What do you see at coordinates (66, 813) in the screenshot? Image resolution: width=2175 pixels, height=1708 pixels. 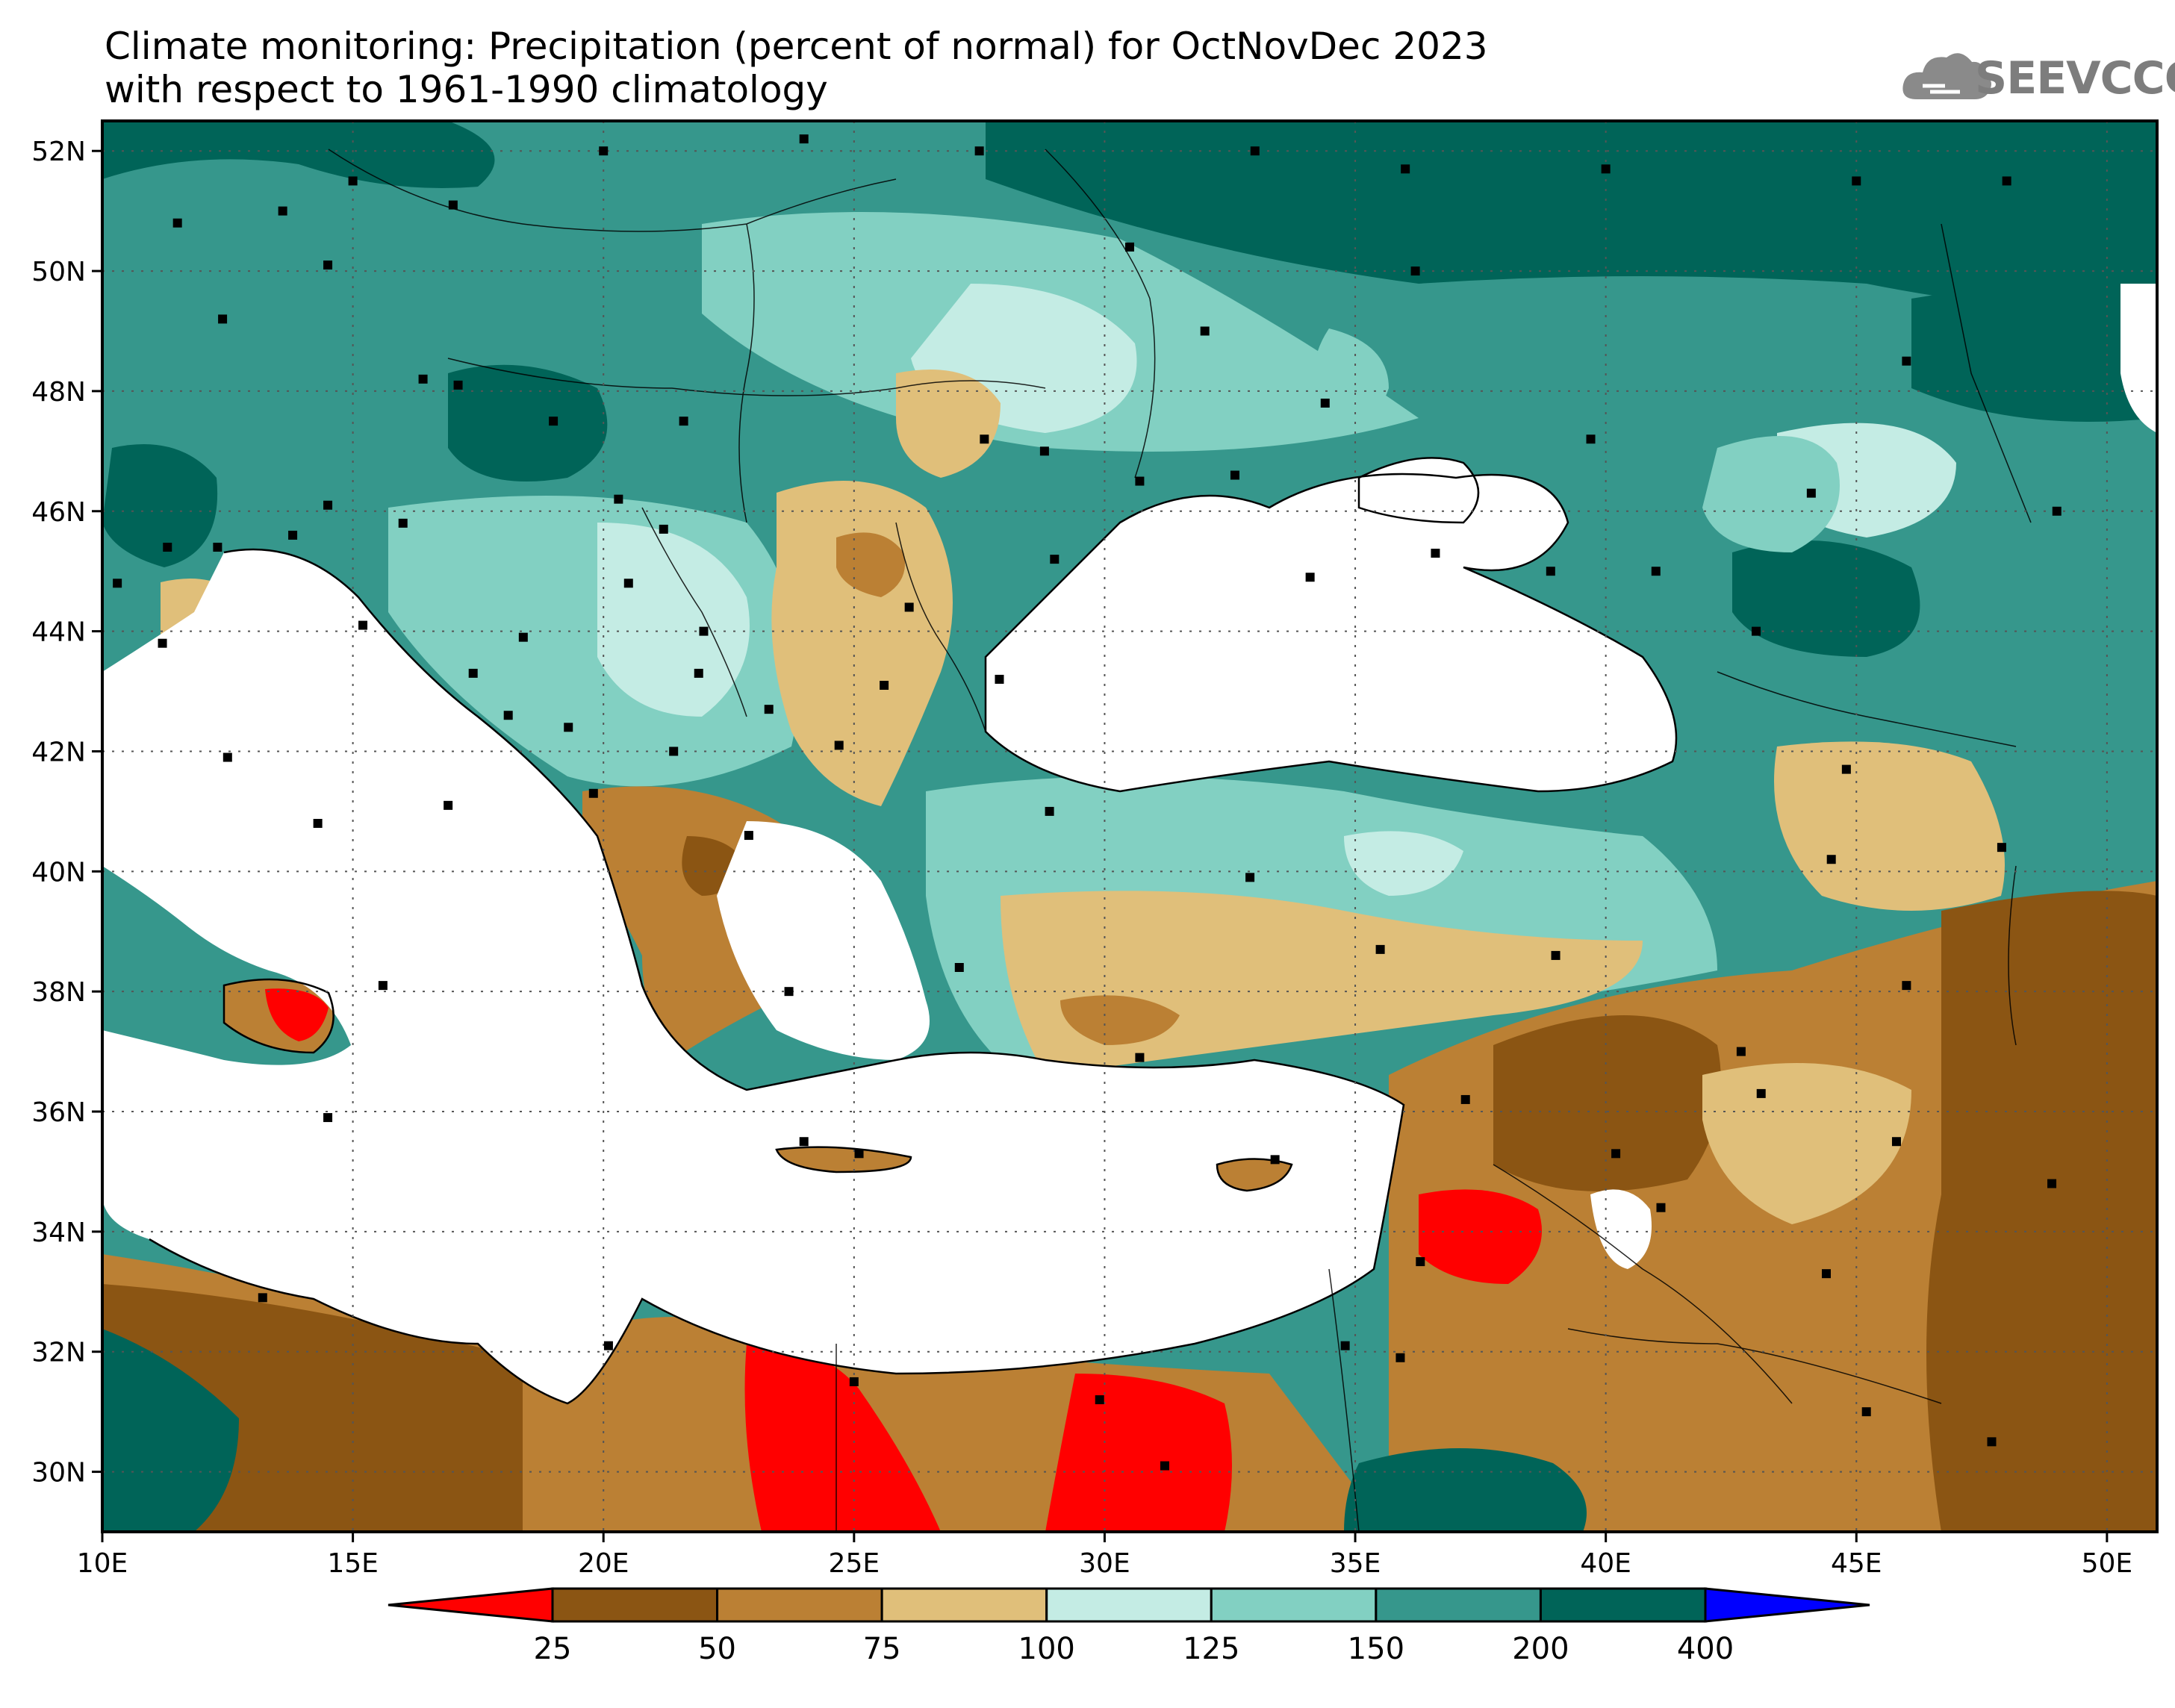 I see `latitude-axis: 52N 50N 48N 46N 44N 42N 40N 38N 36N 34N 32N 30N` at bounding box center [66, 813].